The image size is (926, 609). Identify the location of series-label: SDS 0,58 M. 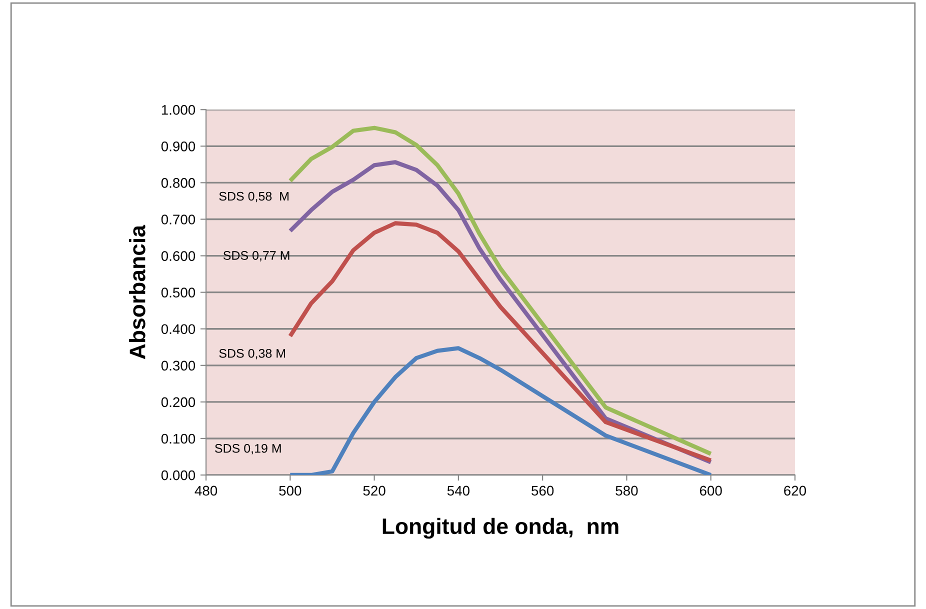
(253, 197).